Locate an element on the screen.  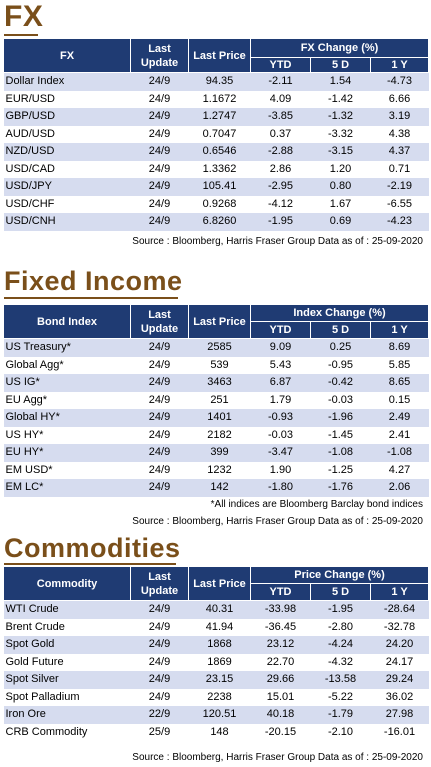
fx-col-group: FX Change (%) is located at coordinates (339, 48).